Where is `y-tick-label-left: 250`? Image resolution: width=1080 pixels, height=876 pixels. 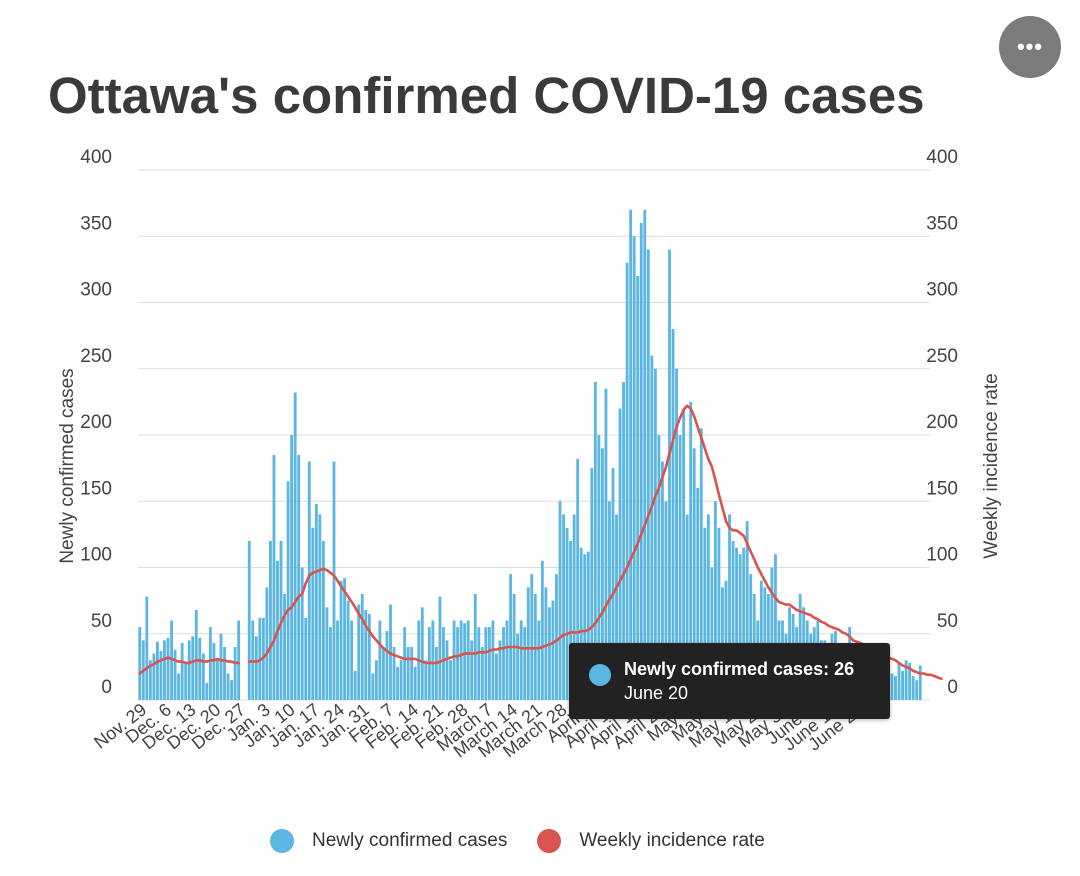 y-tick-label-left: 250 is located at coordinates (96, 356).